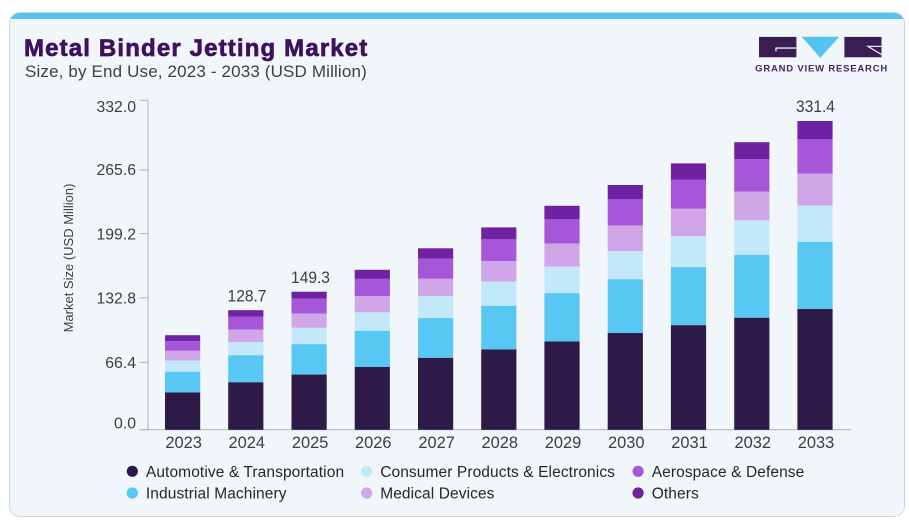 This screenshot has height=520, width=909. Describe the element at coordinates (247, 297) in the screenshot. I see `svg-text: 128.7` at that location.